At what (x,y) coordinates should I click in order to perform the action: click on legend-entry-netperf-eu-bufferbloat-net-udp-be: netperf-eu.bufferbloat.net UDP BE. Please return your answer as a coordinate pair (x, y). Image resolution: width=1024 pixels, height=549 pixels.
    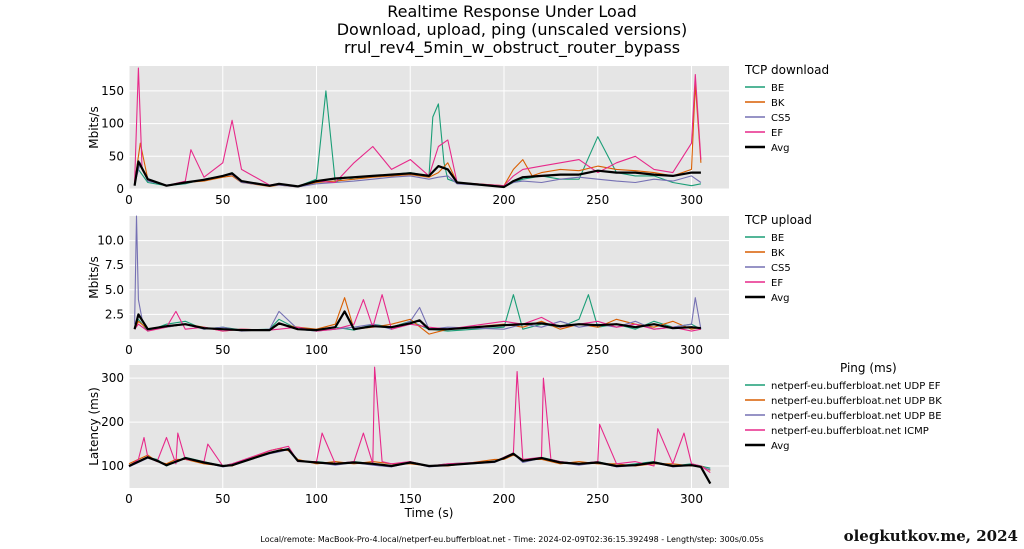
    Looking at the image, I should click on (856, 416).